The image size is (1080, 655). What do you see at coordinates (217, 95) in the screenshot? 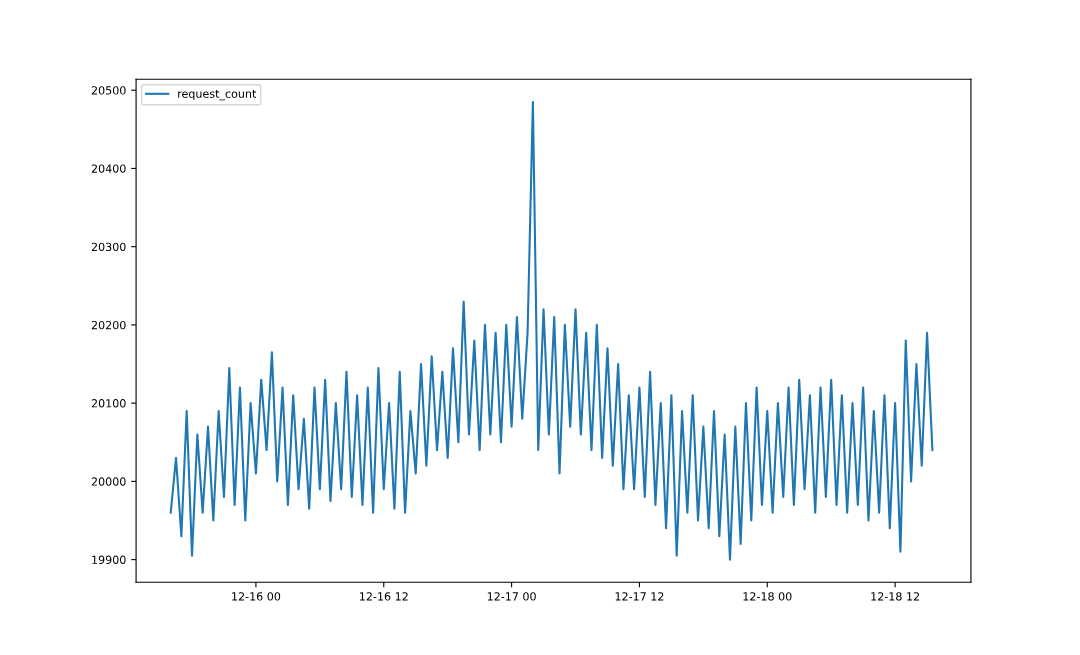
I see `legend-label: request_count` at bounding box center [217, 95].